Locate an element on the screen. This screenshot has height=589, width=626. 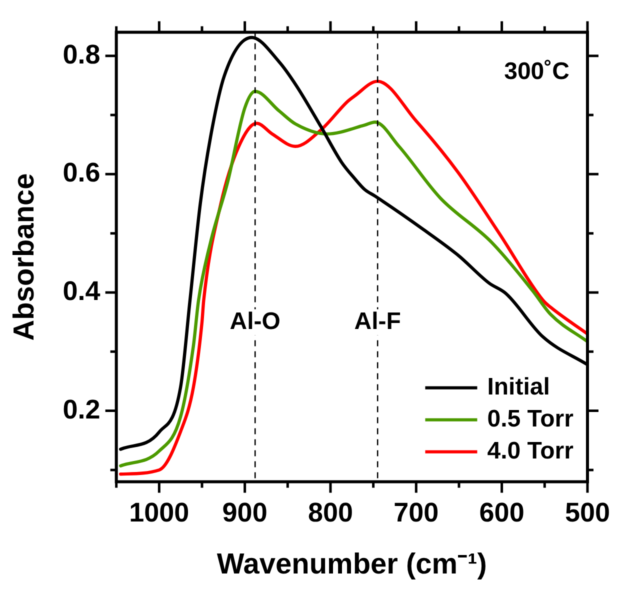
x-tick-label: 800 is located at coordinates (331, 512).